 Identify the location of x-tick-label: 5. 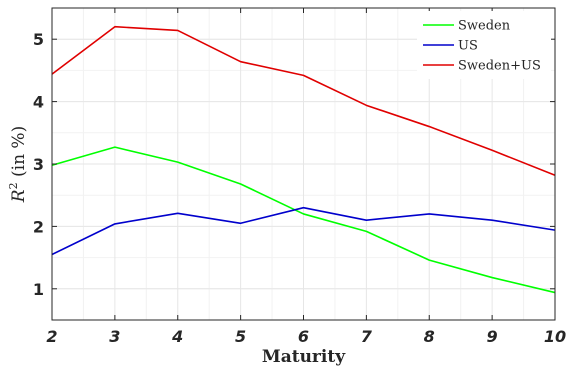
(240, 336).